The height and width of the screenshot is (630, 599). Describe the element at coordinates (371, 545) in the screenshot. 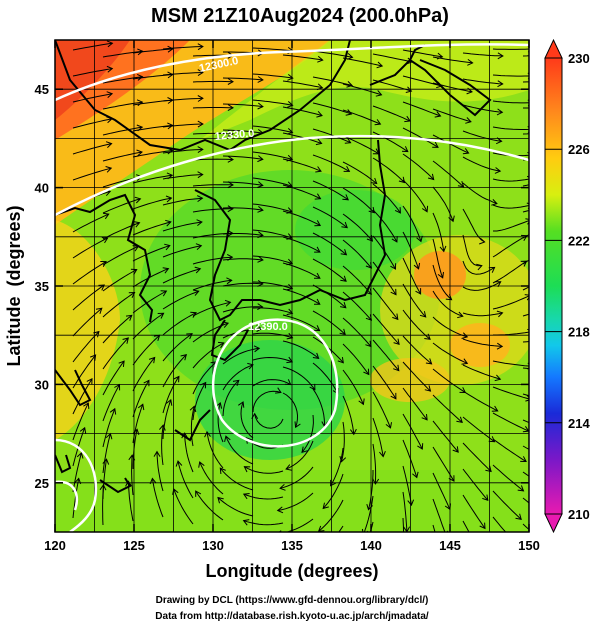

I see `x-tick-label: 140` at that location.